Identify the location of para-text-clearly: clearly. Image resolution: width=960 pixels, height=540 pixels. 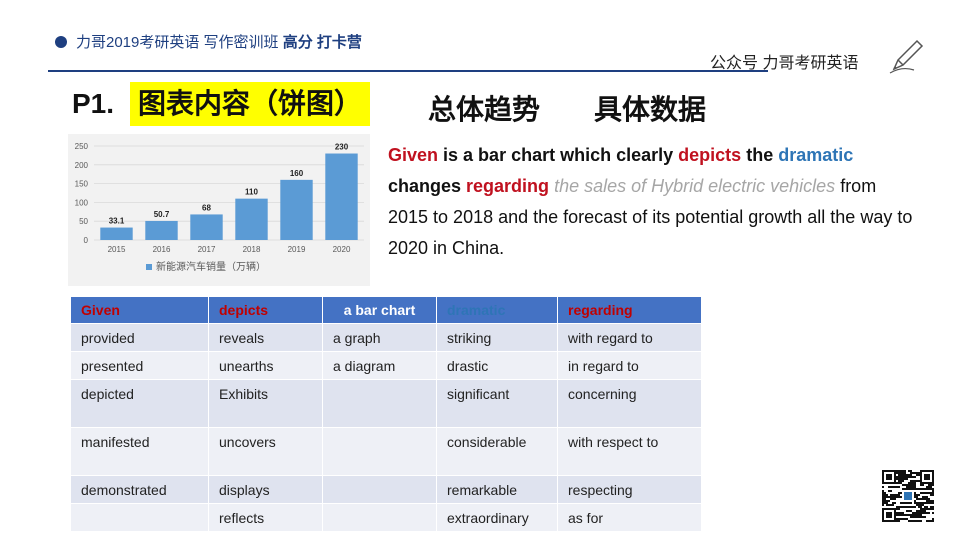
(645, 155).